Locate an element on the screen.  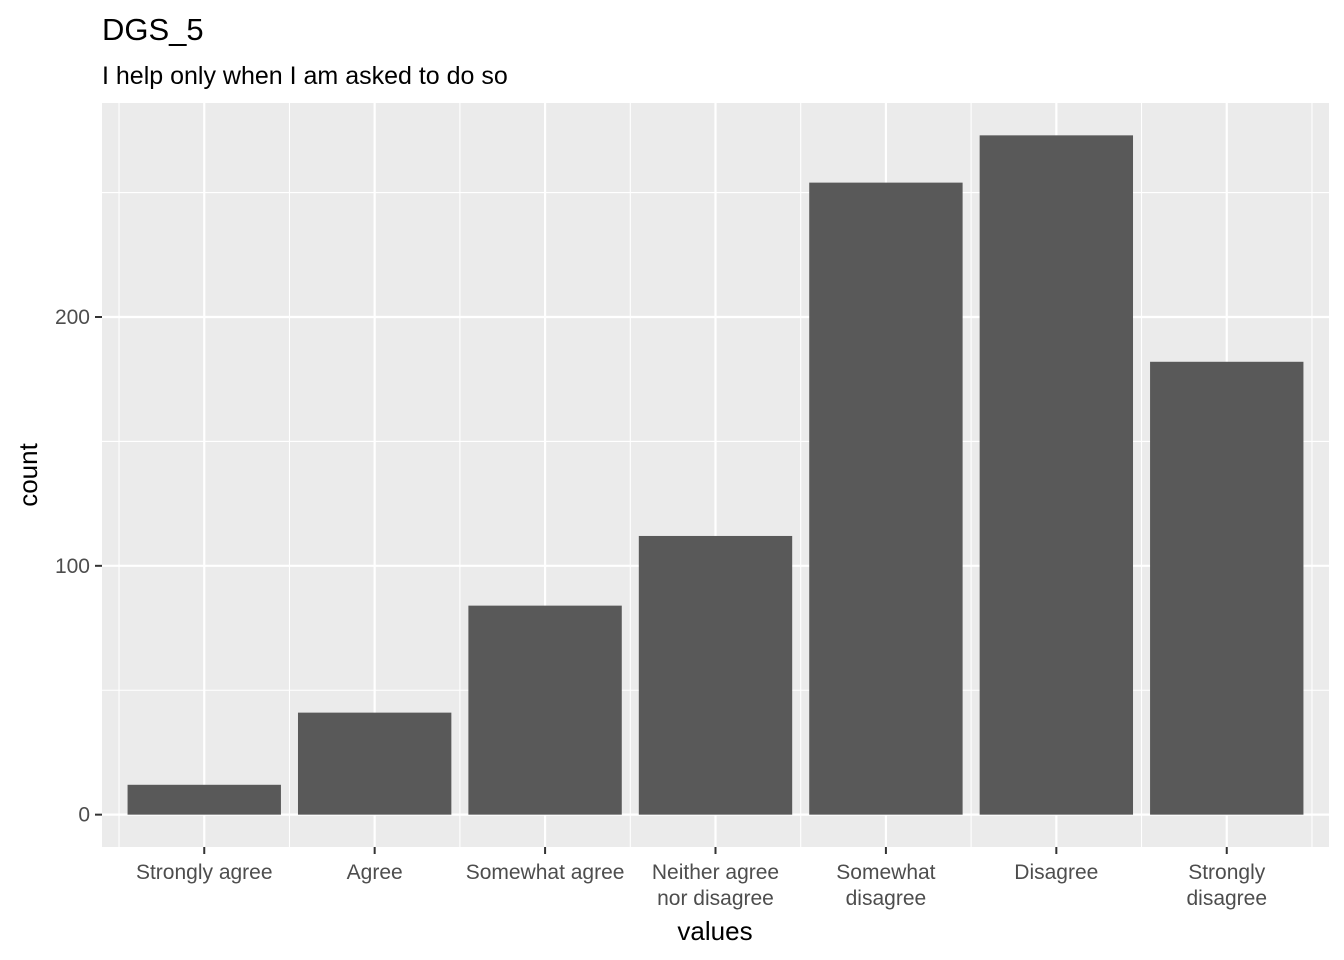
x-axis-title: values is located at coordinates (714, 931).